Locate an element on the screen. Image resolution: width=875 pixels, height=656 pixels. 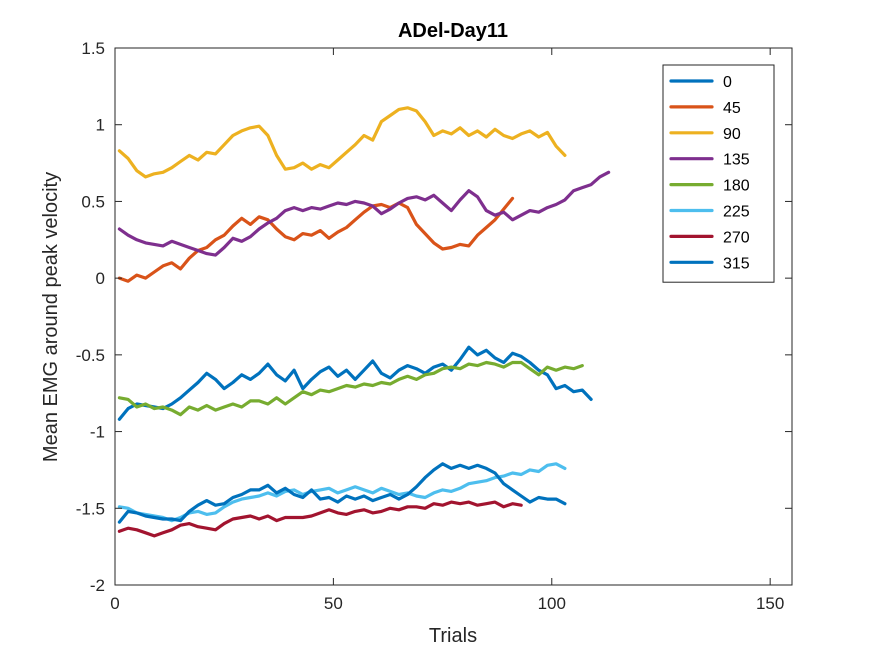
y-tick-label: 1 is located at coordinates (100, 125).